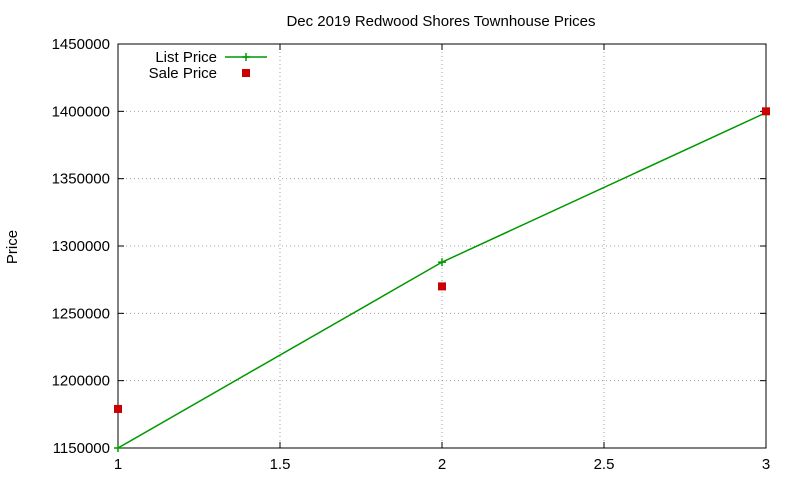 This screenshot has height=480, width=800. Describe the element at coordinates (604, 464) in the screenshot. I see `x-tick-label: 2.5` at that location.